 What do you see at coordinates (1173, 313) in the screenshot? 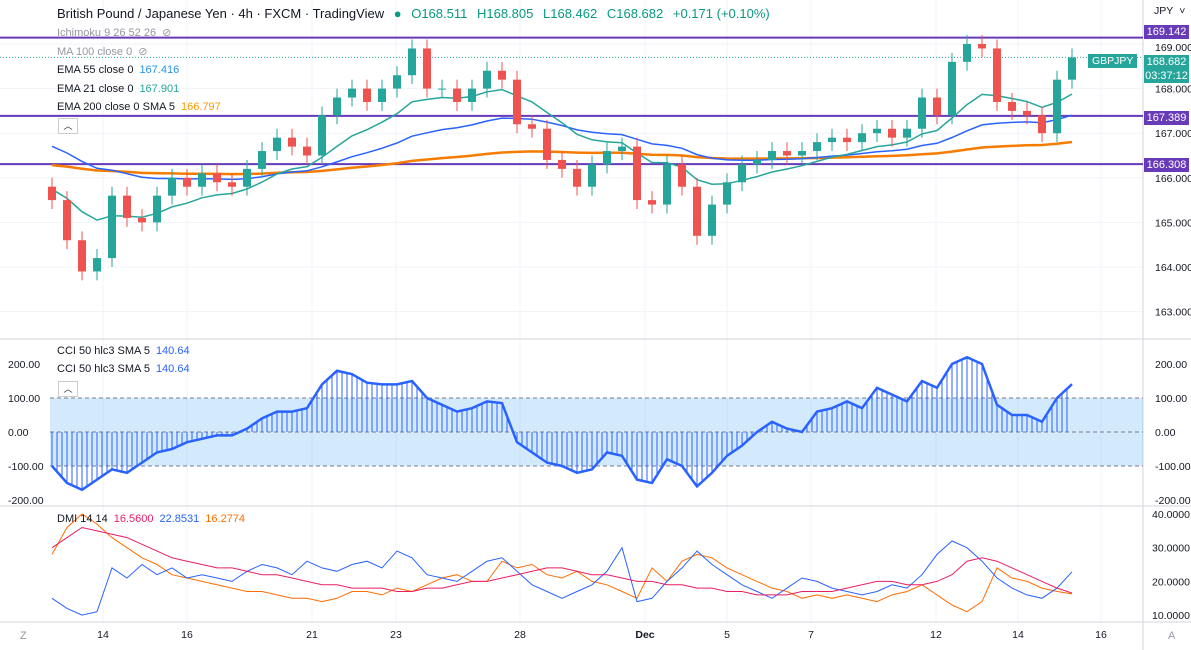
I see `price-tick: 163.000` at bounding box center [1173, 313].